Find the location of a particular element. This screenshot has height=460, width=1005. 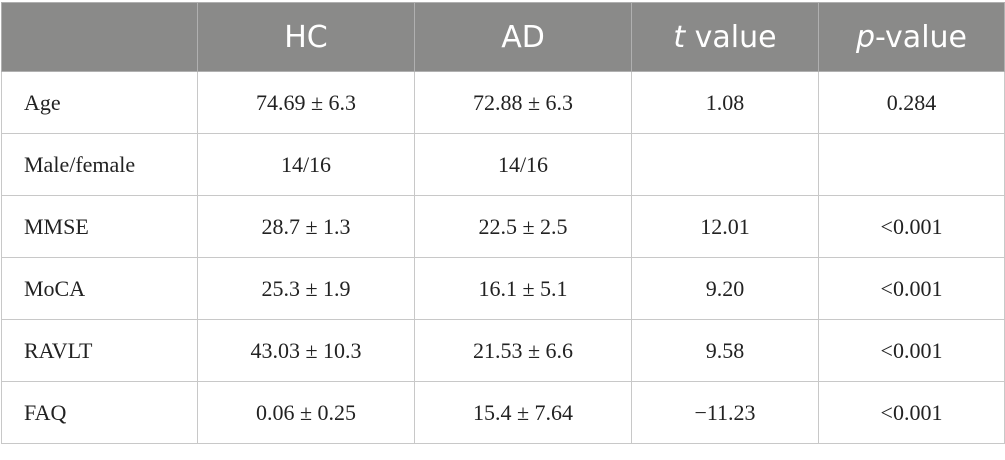

table-cell: −11.23 is located at coordinates (725, 412).